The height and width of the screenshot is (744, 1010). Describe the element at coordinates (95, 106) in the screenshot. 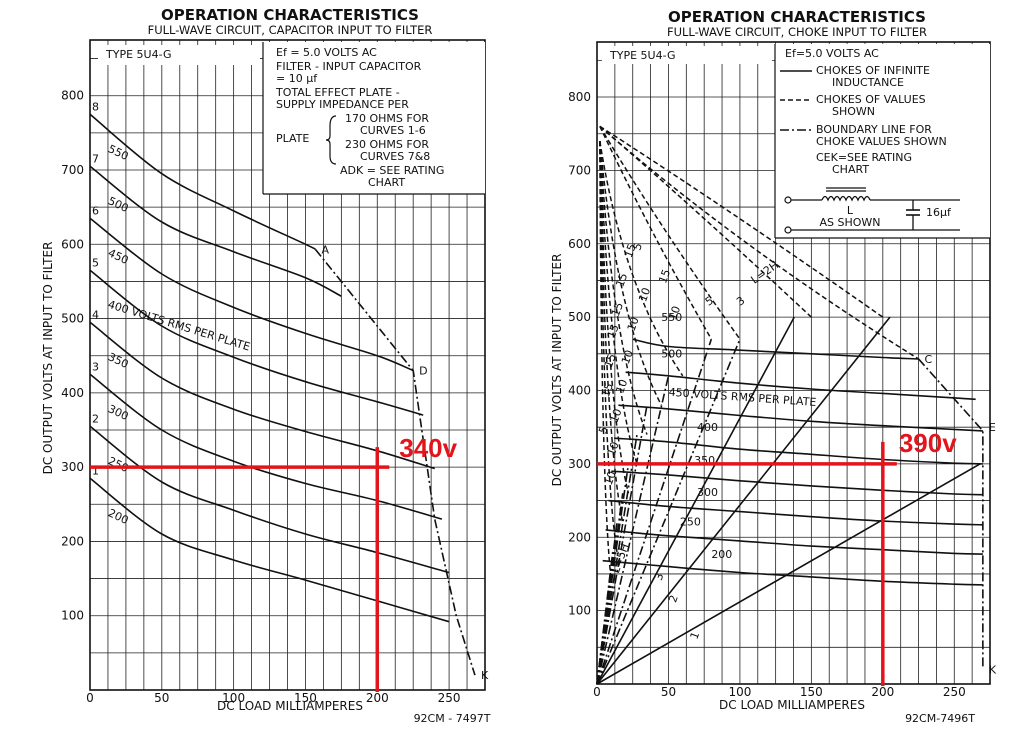

I see `curve-number-label: 8` at that location.